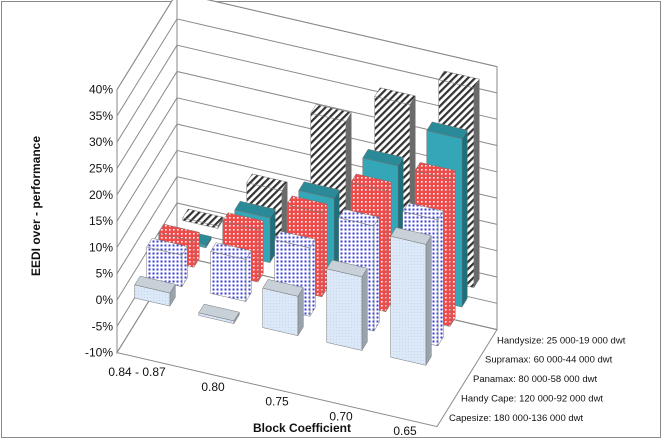 The width and height of the screenshot is (664, 441). I want to click on y-tick-labels: -10% -5% 0% 5% 10% 15% 20% 25% 30% 35% 40%, so click(99, 221).